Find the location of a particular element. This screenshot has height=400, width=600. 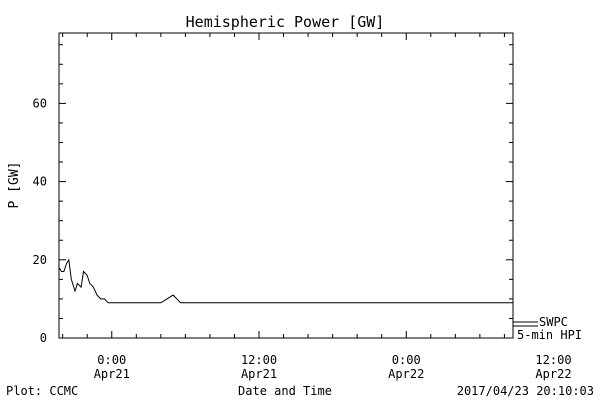

x-axis-label: Date and Time is located at coordinates (285, 391).